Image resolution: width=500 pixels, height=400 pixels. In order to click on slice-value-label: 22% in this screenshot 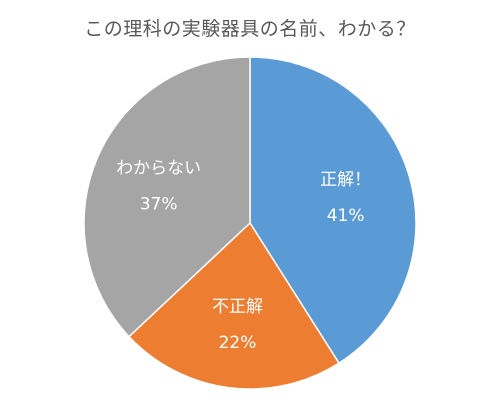, I will do `click(238, 343)`.